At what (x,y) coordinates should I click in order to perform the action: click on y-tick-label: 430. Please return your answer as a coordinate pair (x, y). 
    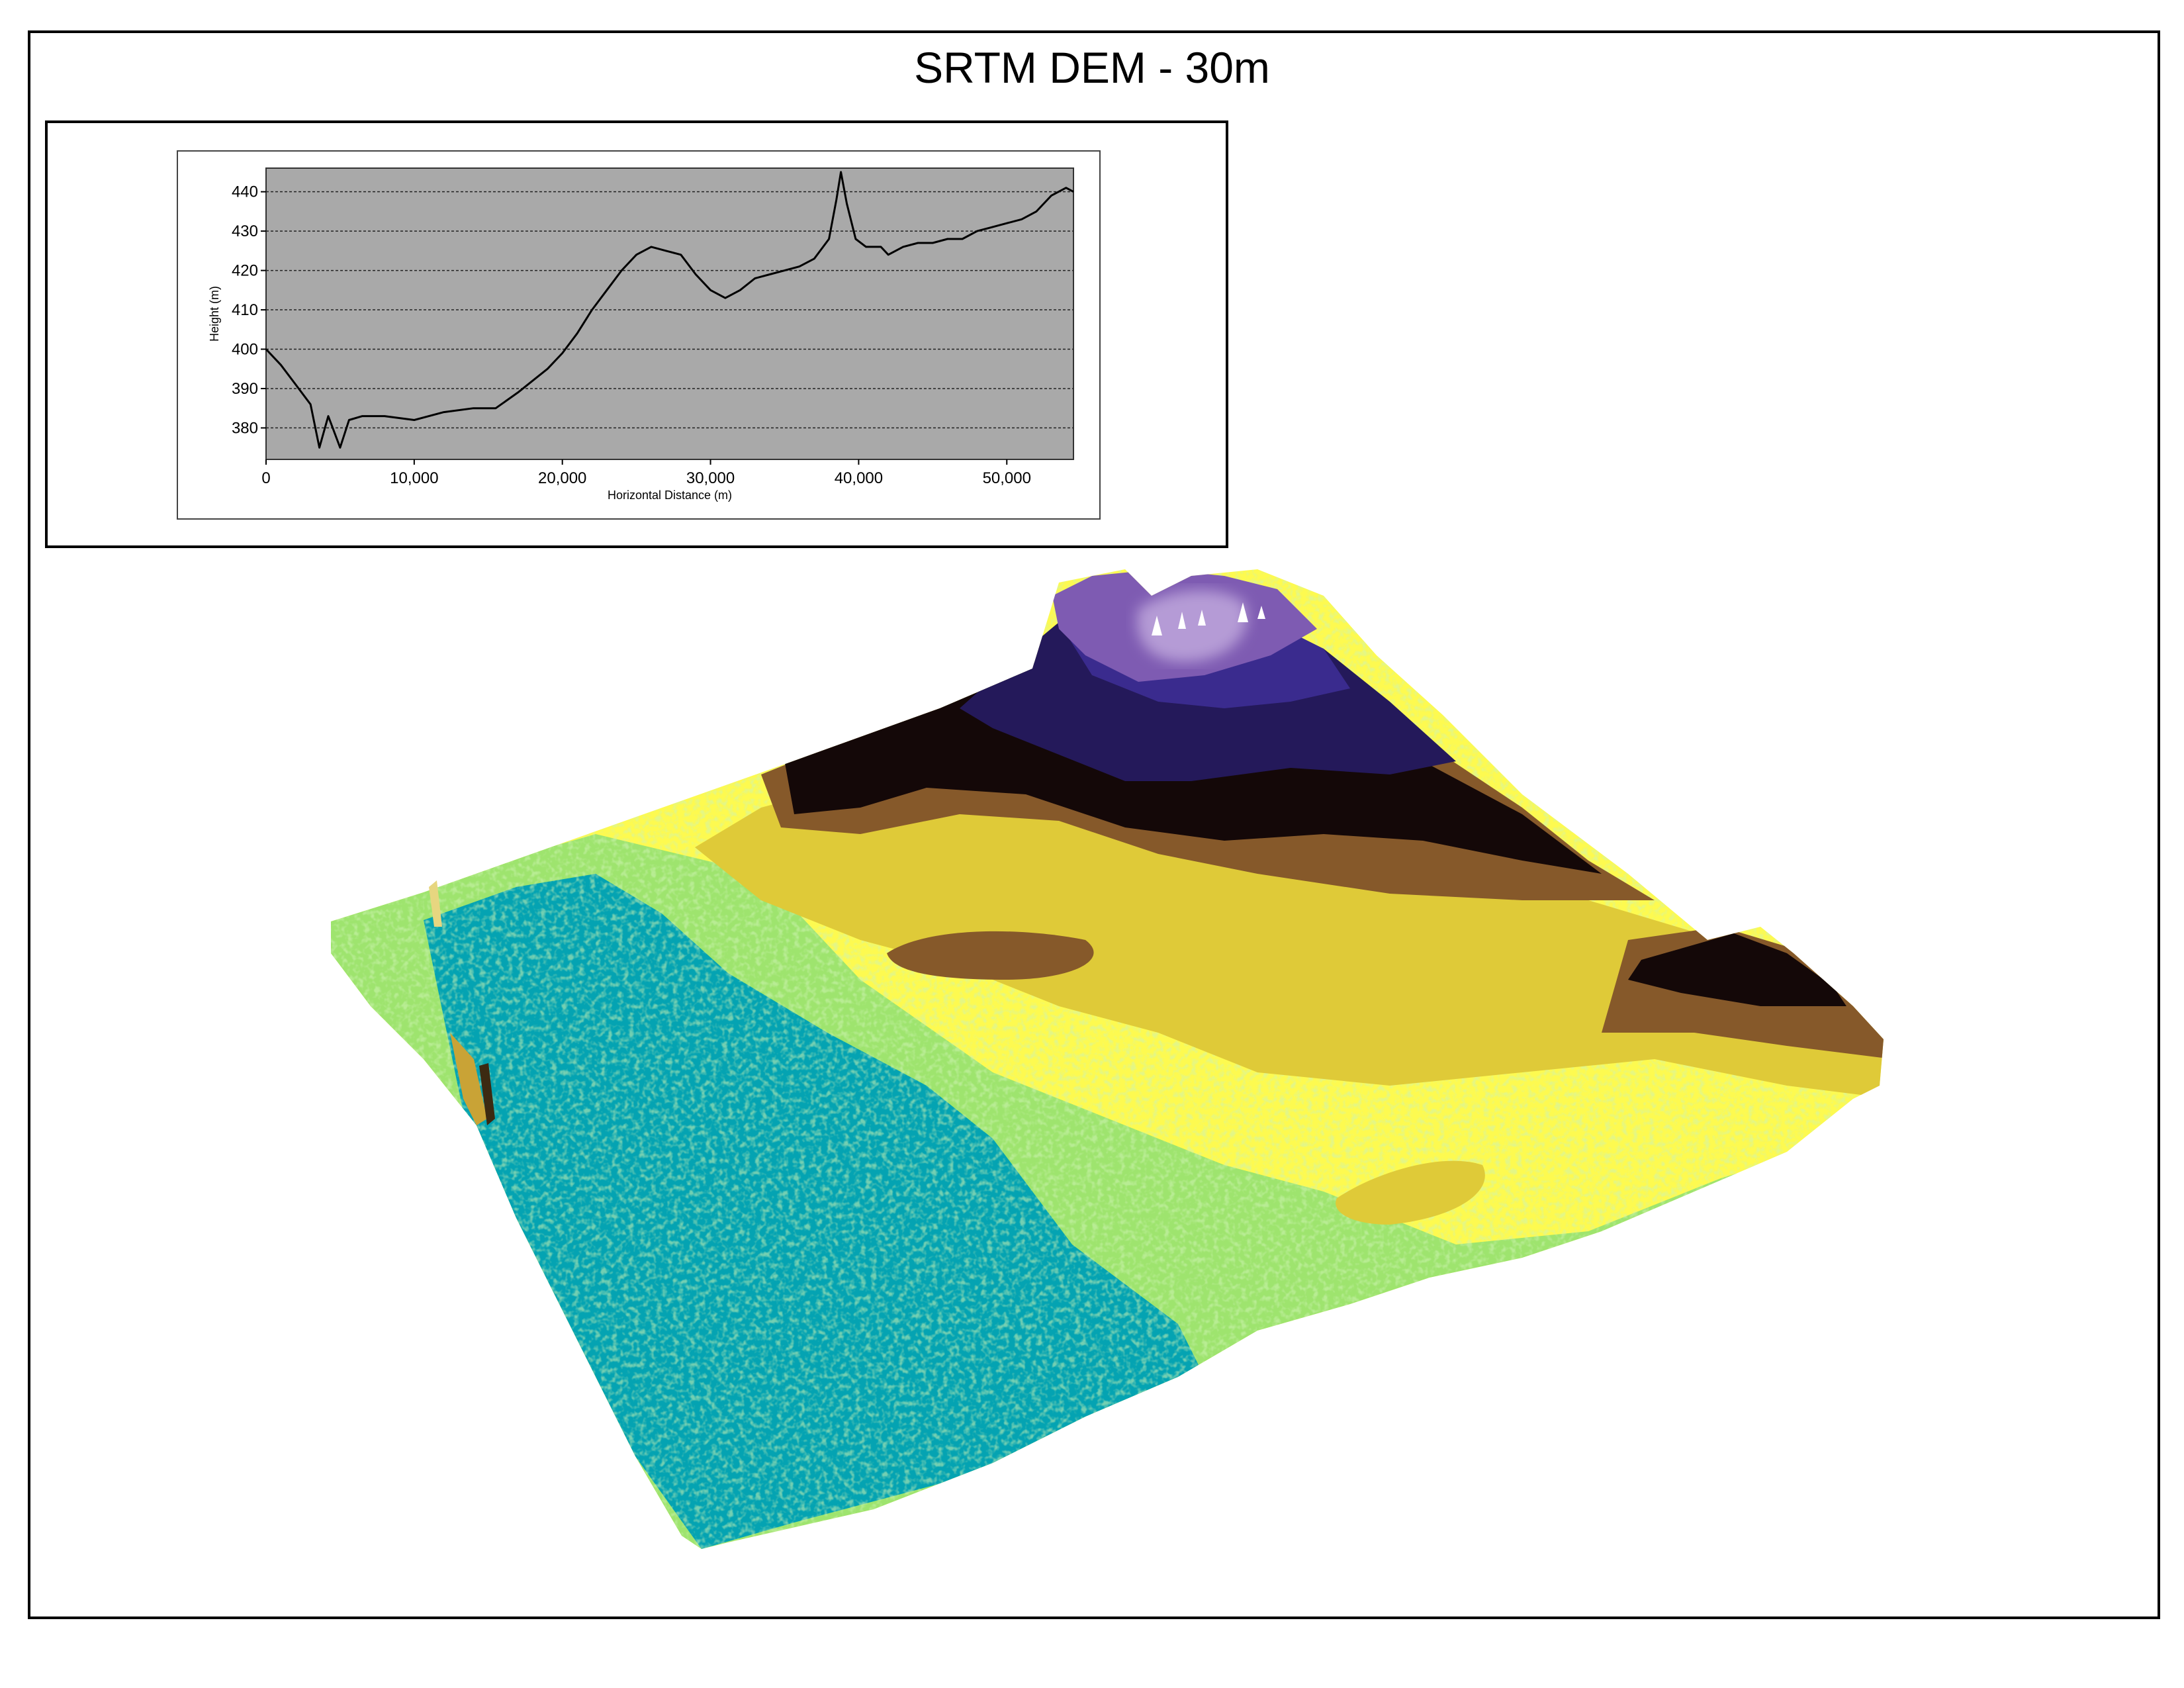
    Looking at the image, I should click on (245, 231).